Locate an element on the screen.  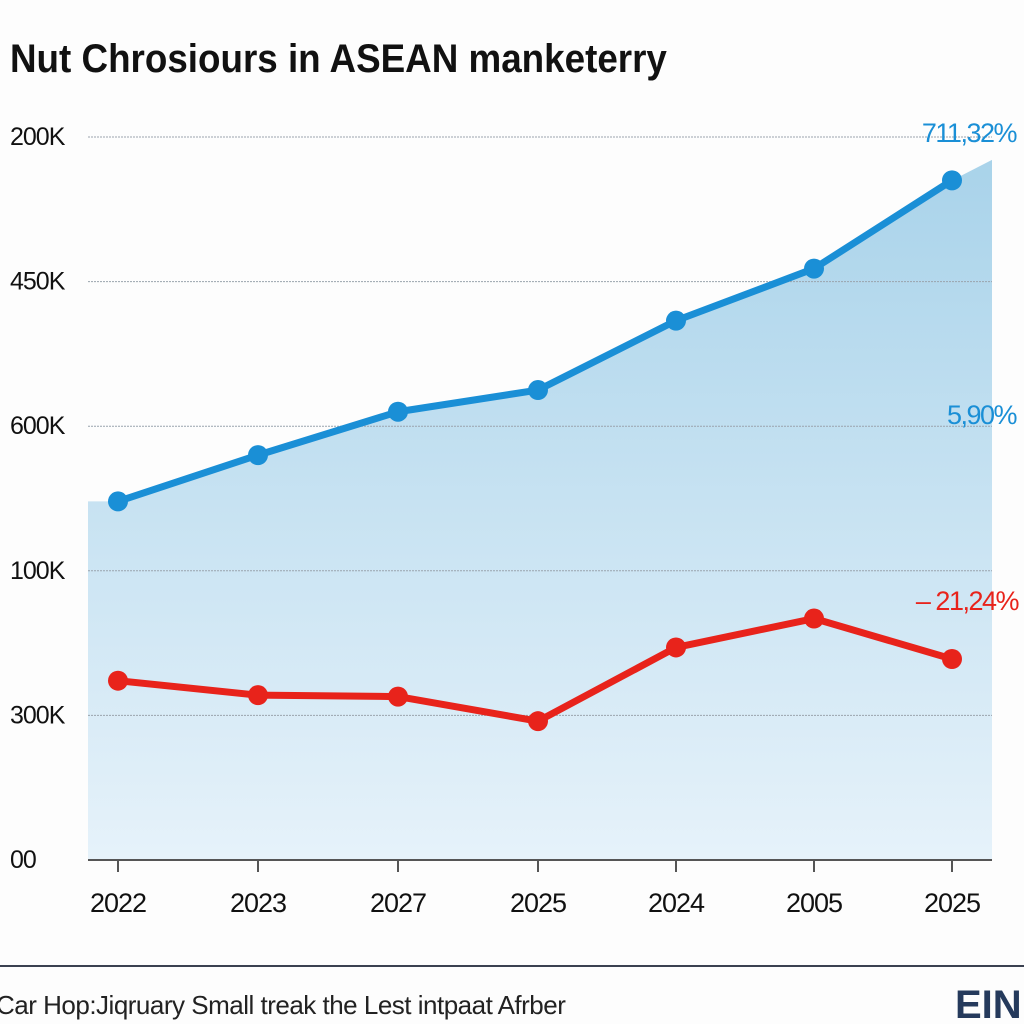
blue-end-label: 711,32% is located at coordinates (970, 133).